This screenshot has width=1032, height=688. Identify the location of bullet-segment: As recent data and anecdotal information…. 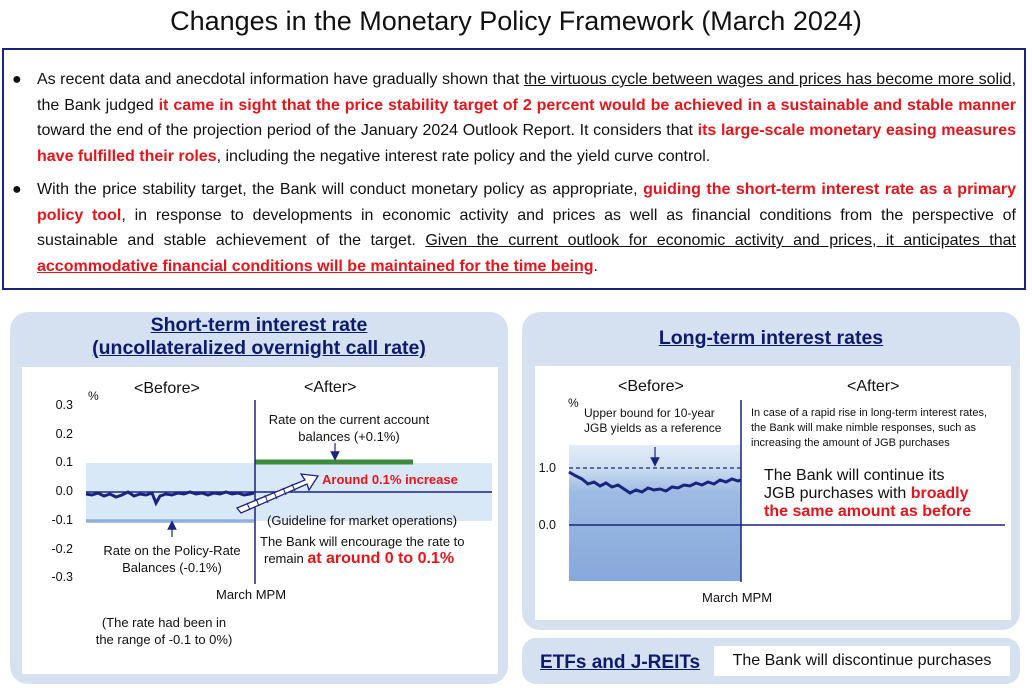
(280, 79).